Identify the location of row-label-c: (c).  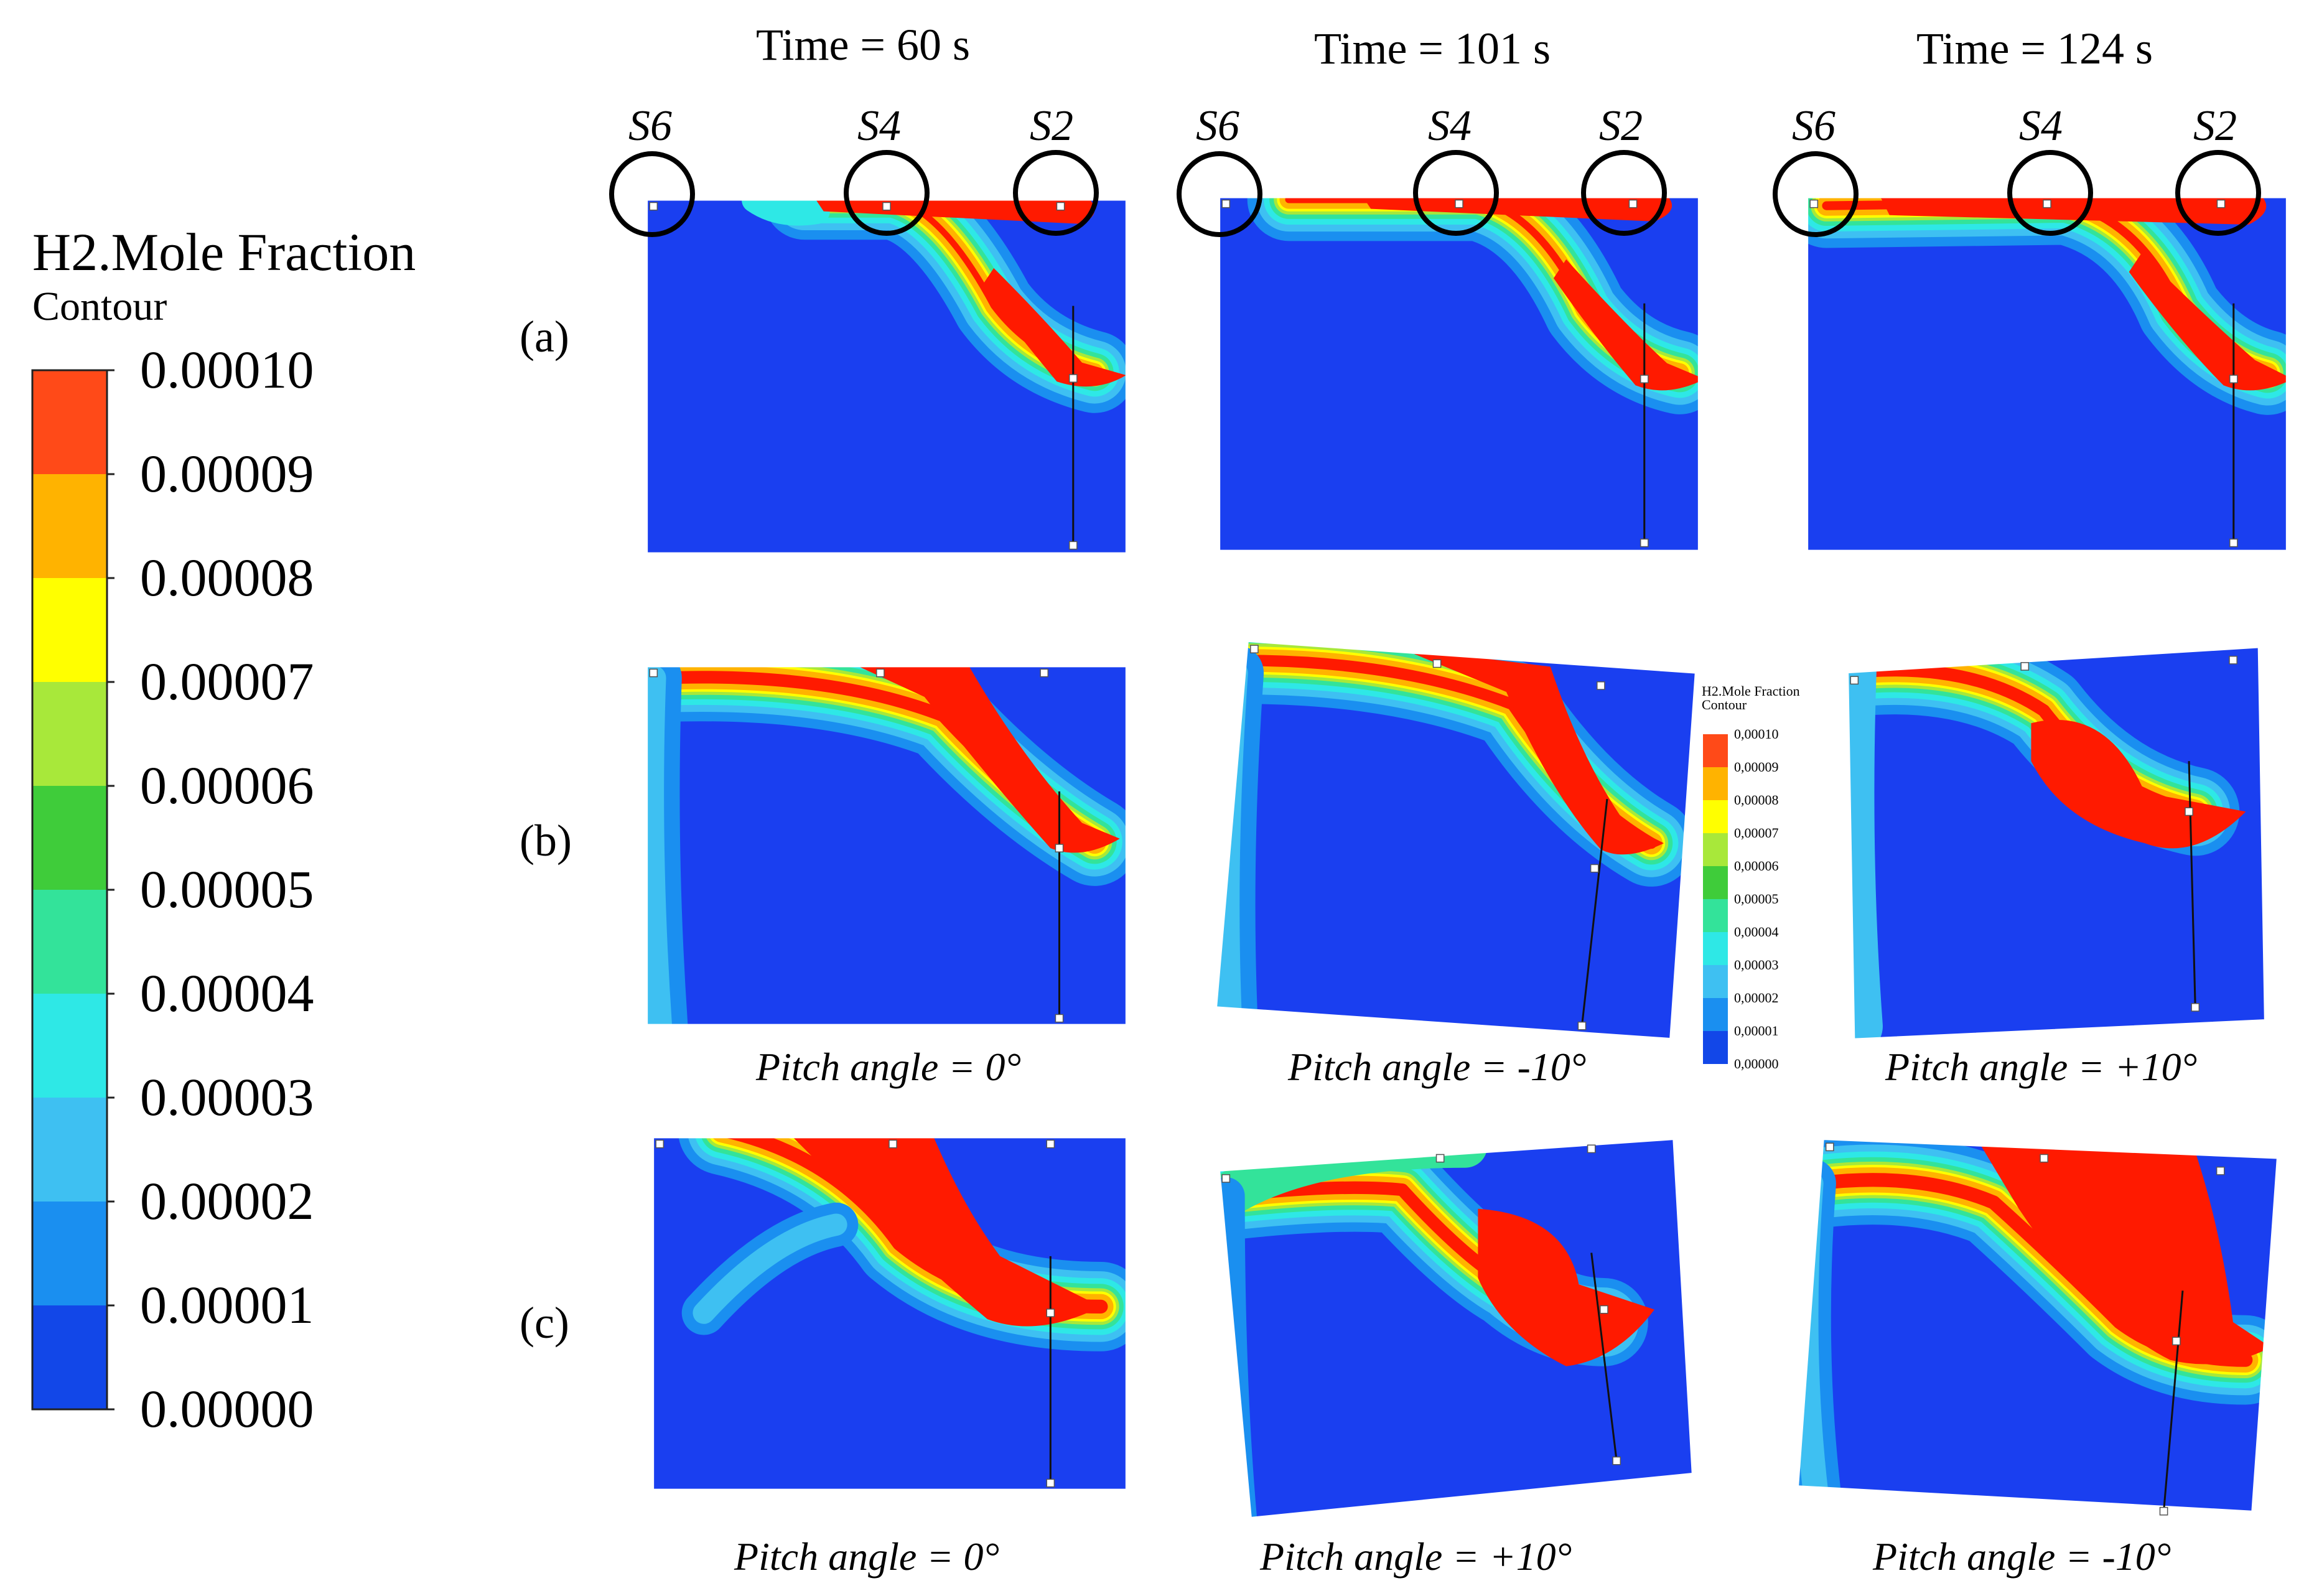
(544, 1323).